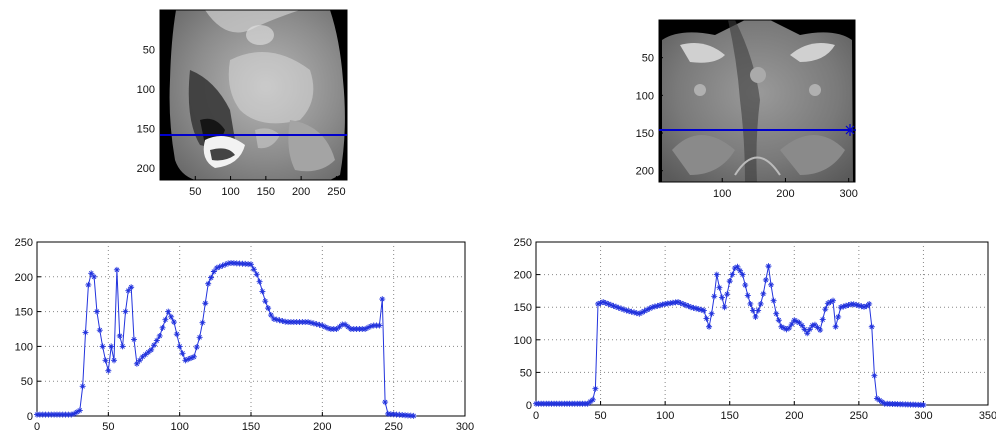 The height and width of the screenshot is (440, 996). Describe the element at coordinates (30, 417) in the screenshot. I see `y-tick-label: 0` at that location.